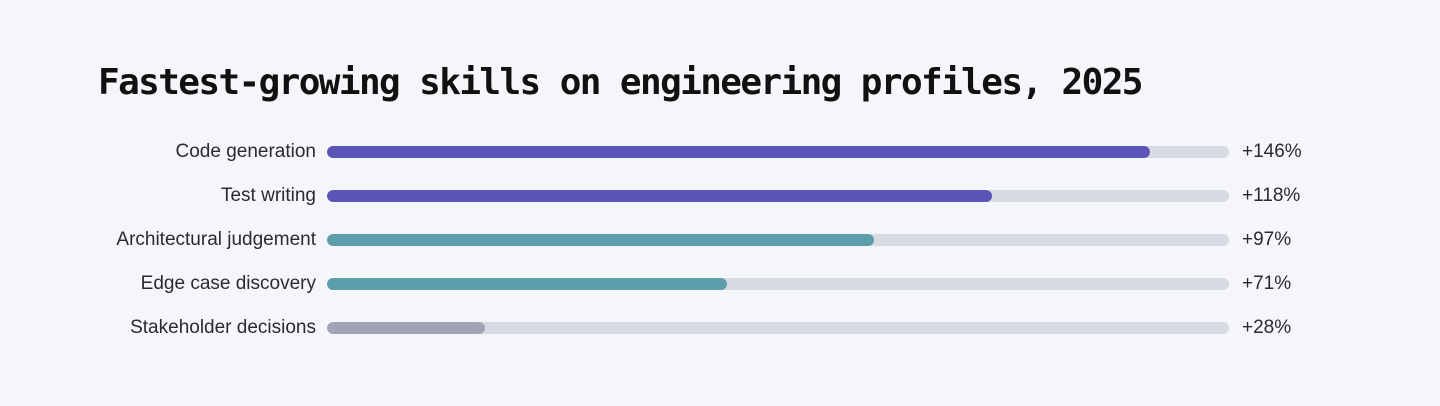  I want to click on bar-row: Architectural judgement +97%, so click(720, 240).